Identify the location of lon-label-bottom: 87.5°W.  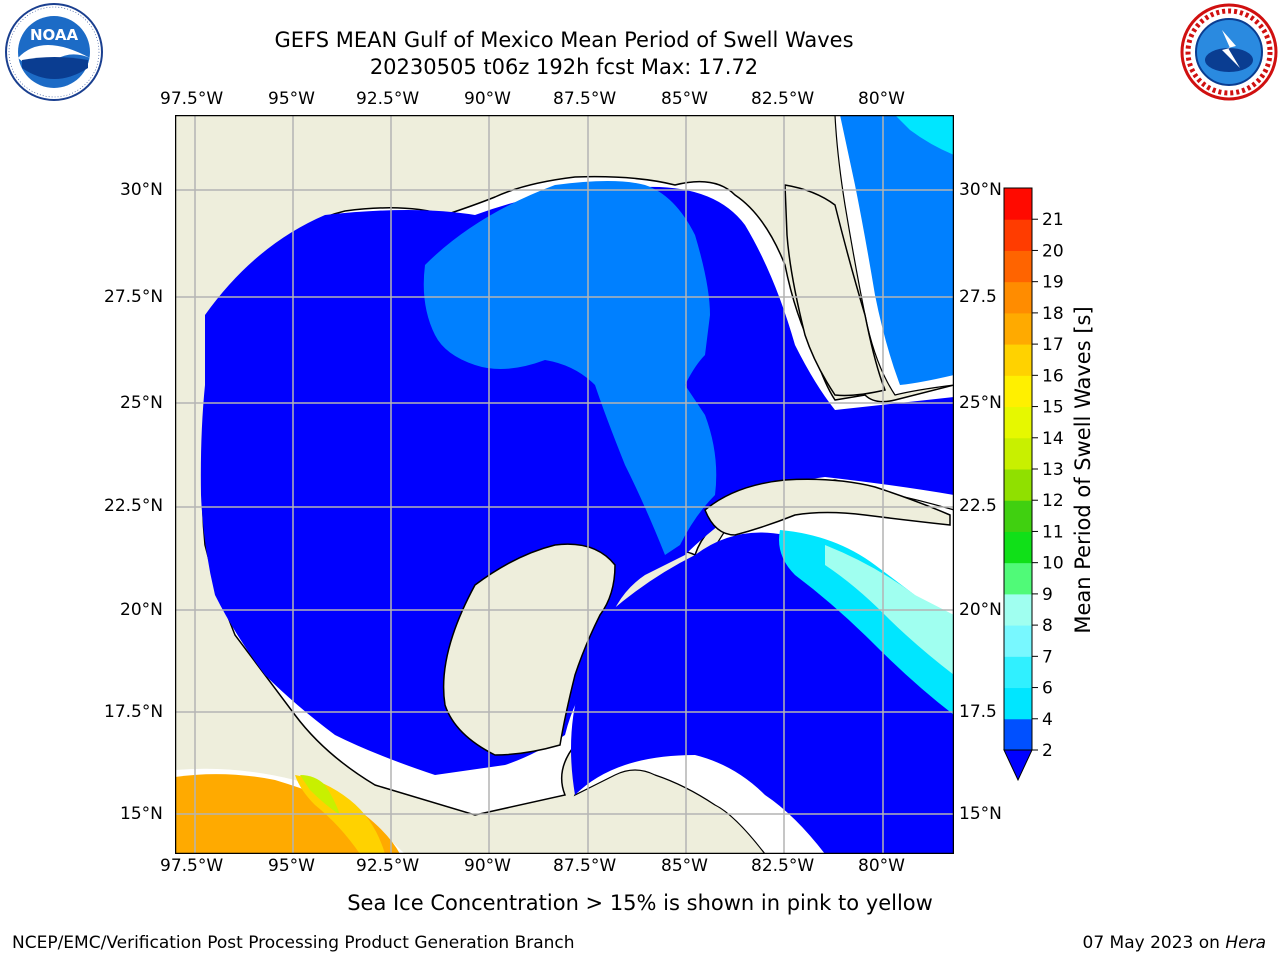
(585, 866).